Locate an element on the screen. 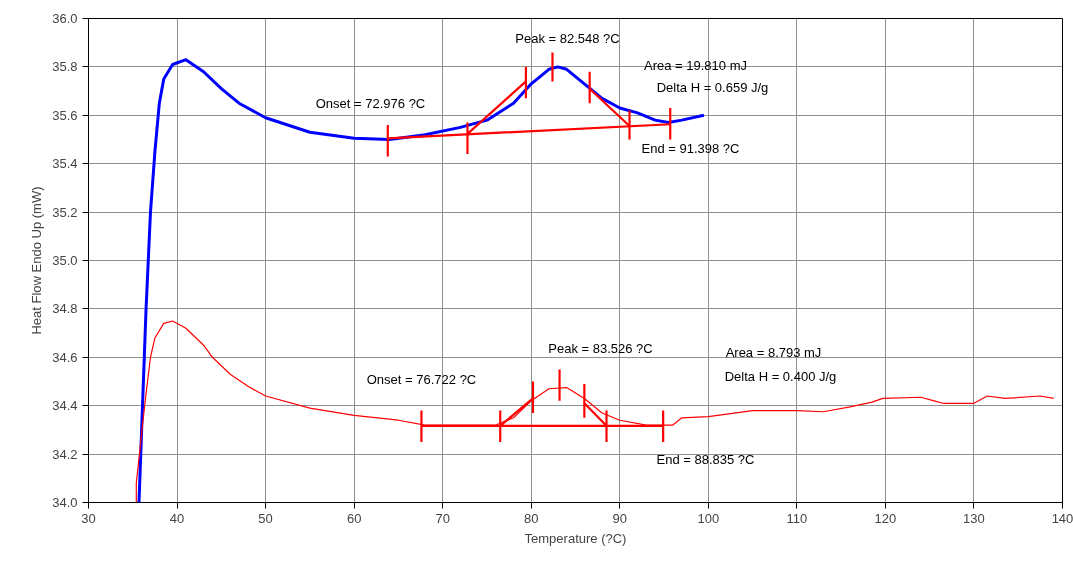 The height and width of the screenshot is (561, 1073). x-tick-label: 90 is located at coordinates (620, 518).